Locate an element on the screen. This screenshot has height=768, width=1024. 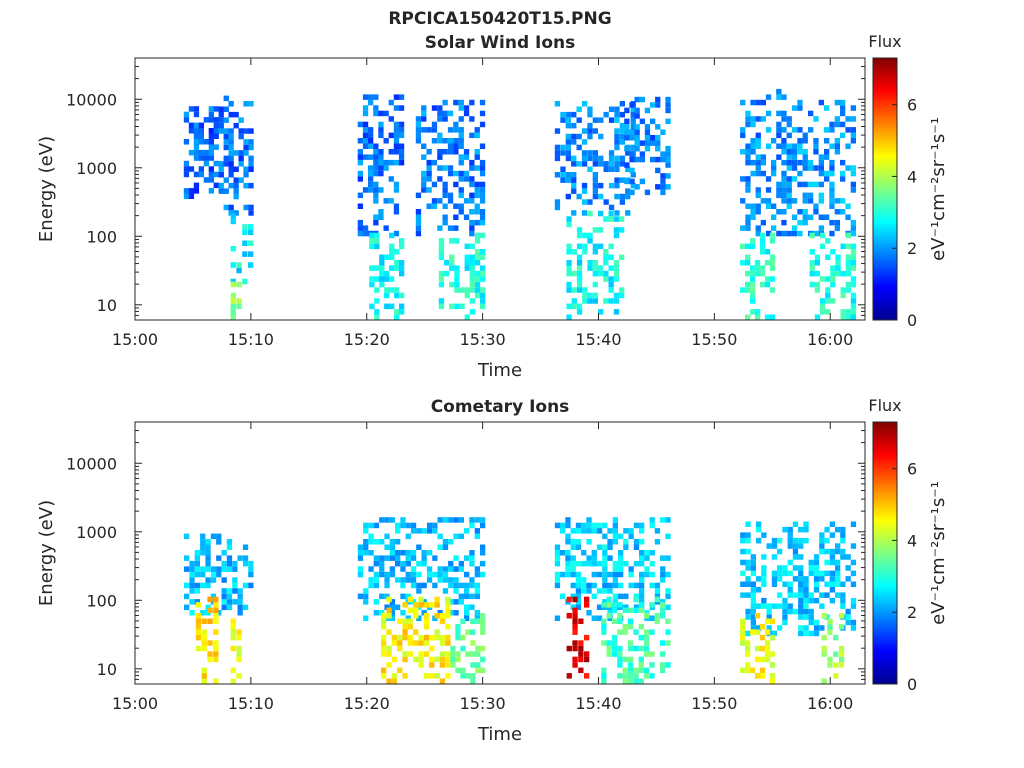
y-tick-label: 10000 is located at coordinates (91, 99).